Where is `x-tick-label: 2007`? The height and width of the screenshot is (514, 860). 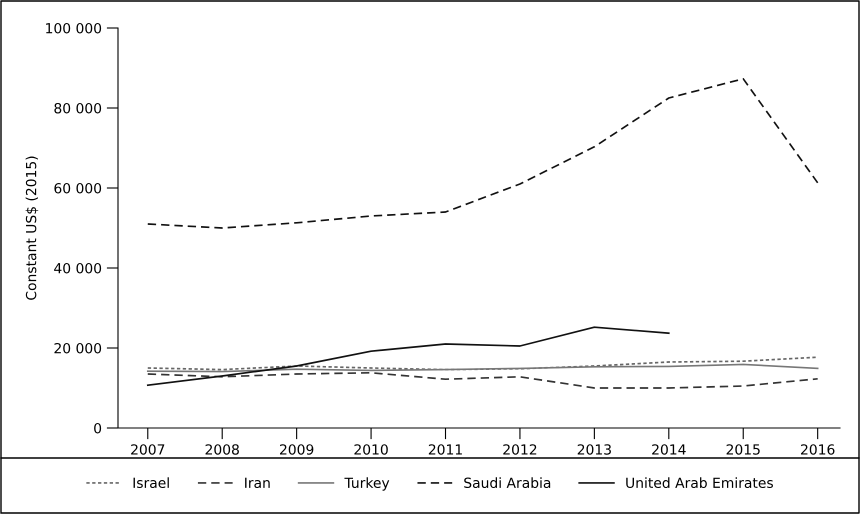 x-tick-label: 2007 is located at coordinates (147, 449).